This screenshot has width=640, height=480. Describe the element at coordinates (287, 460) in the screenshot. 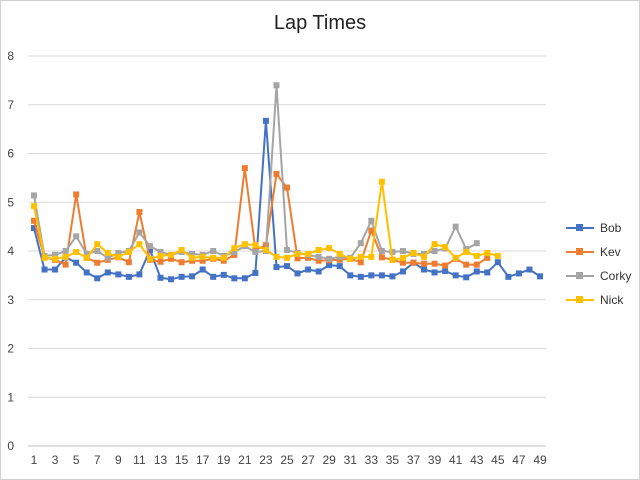

I see `x-tick-label: 25` at that location.